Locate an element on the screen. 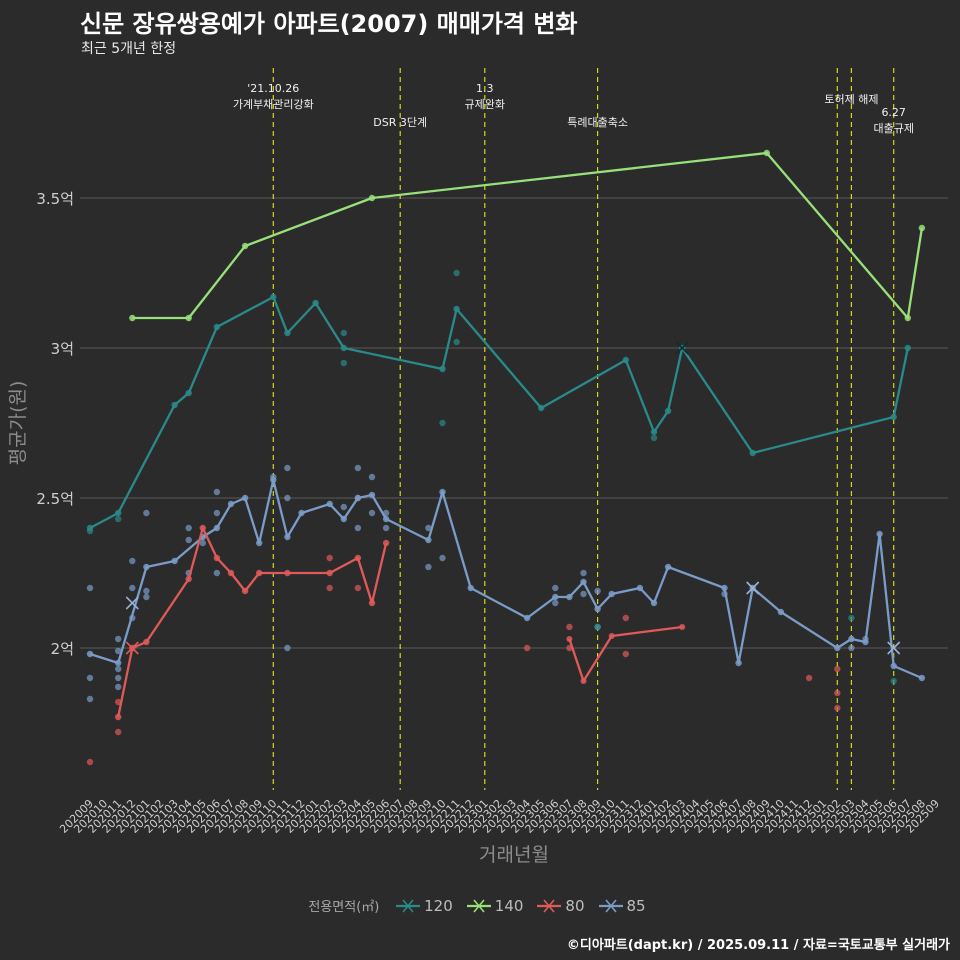  y-axis-label: 평균가(원) is located at coordinates (18, 423).